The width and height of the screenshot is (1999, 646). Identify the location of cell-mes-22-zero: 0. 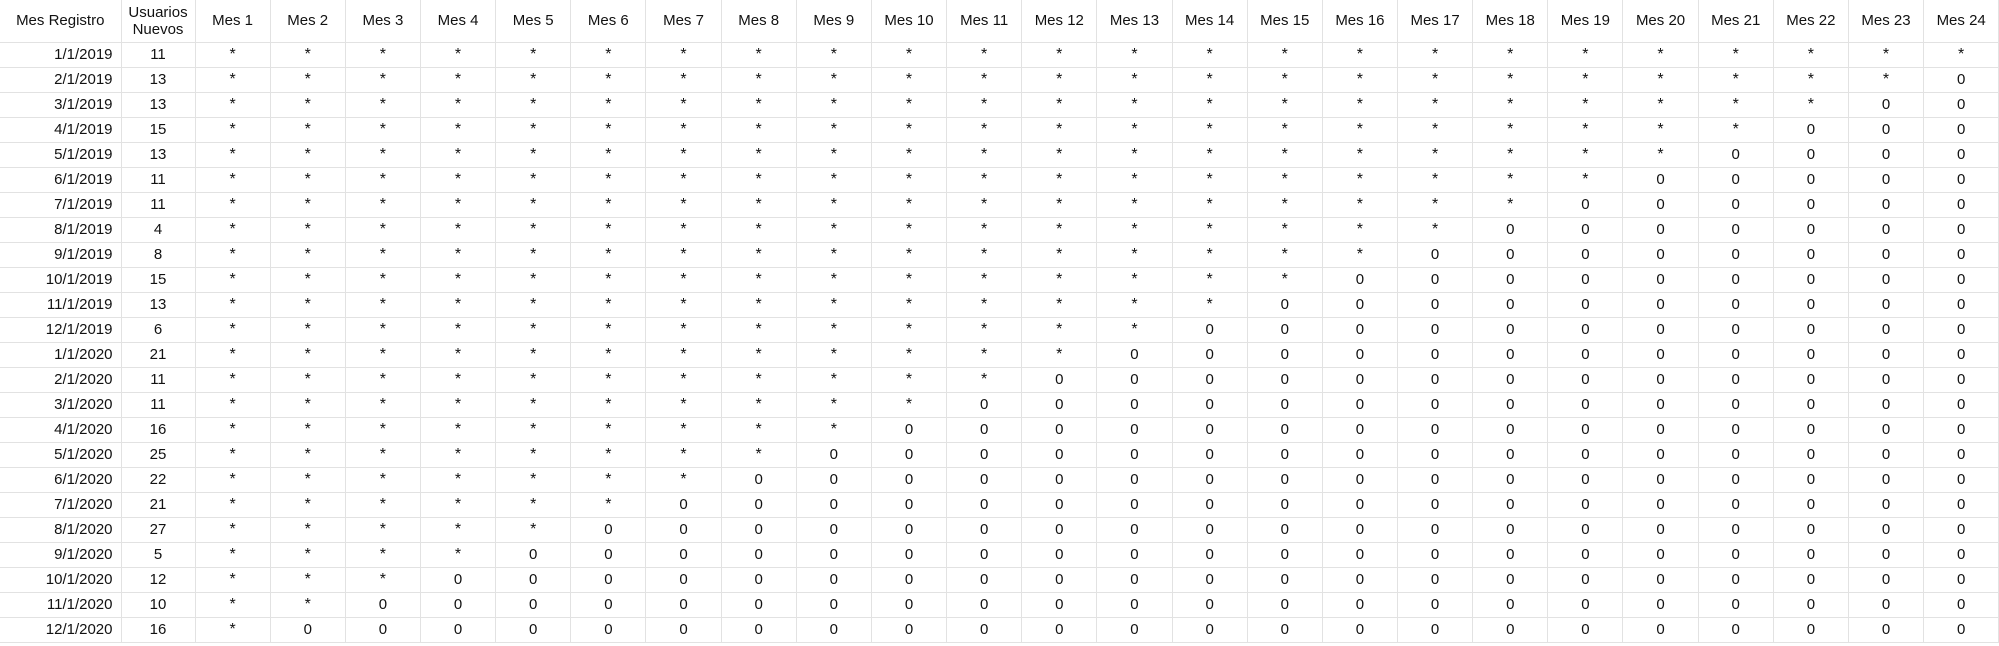
(1811, 480).